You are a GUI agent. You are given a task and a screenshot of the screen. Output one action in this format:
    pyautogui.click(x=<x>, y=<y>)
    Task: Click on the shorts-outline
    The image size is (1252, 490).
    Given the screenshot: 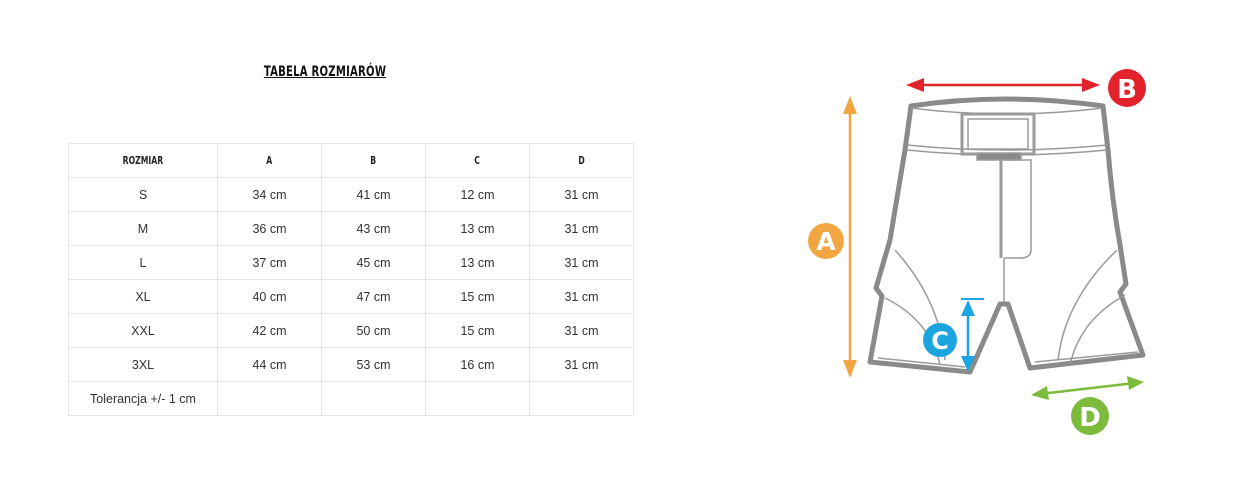 What is the action you would take?
    pyautogui.click(x=1006, y=235)
    